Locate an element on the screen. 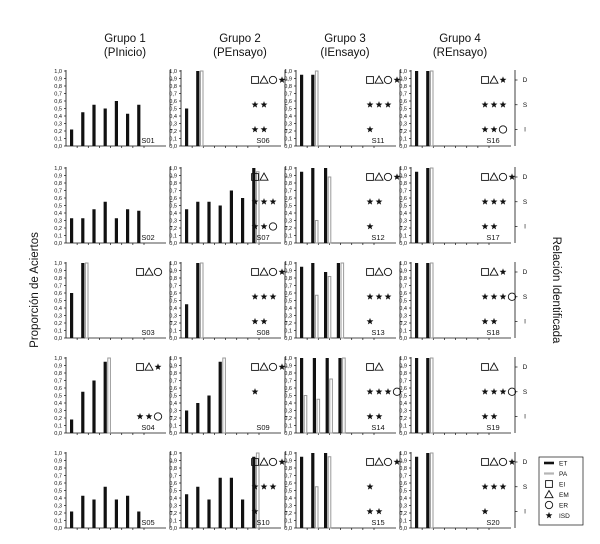 The height and width of the screenshot is (544, 600). relation-s-circle-icon is located at coordinates (512, 296).